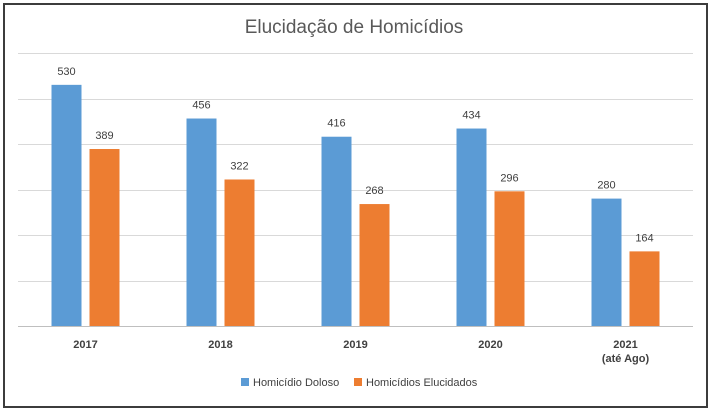 The width and height of the screenshot is (713, 413). Describe the element at coordinates (509, 178) in the screenshot. I see `data-label: 296` at that location.